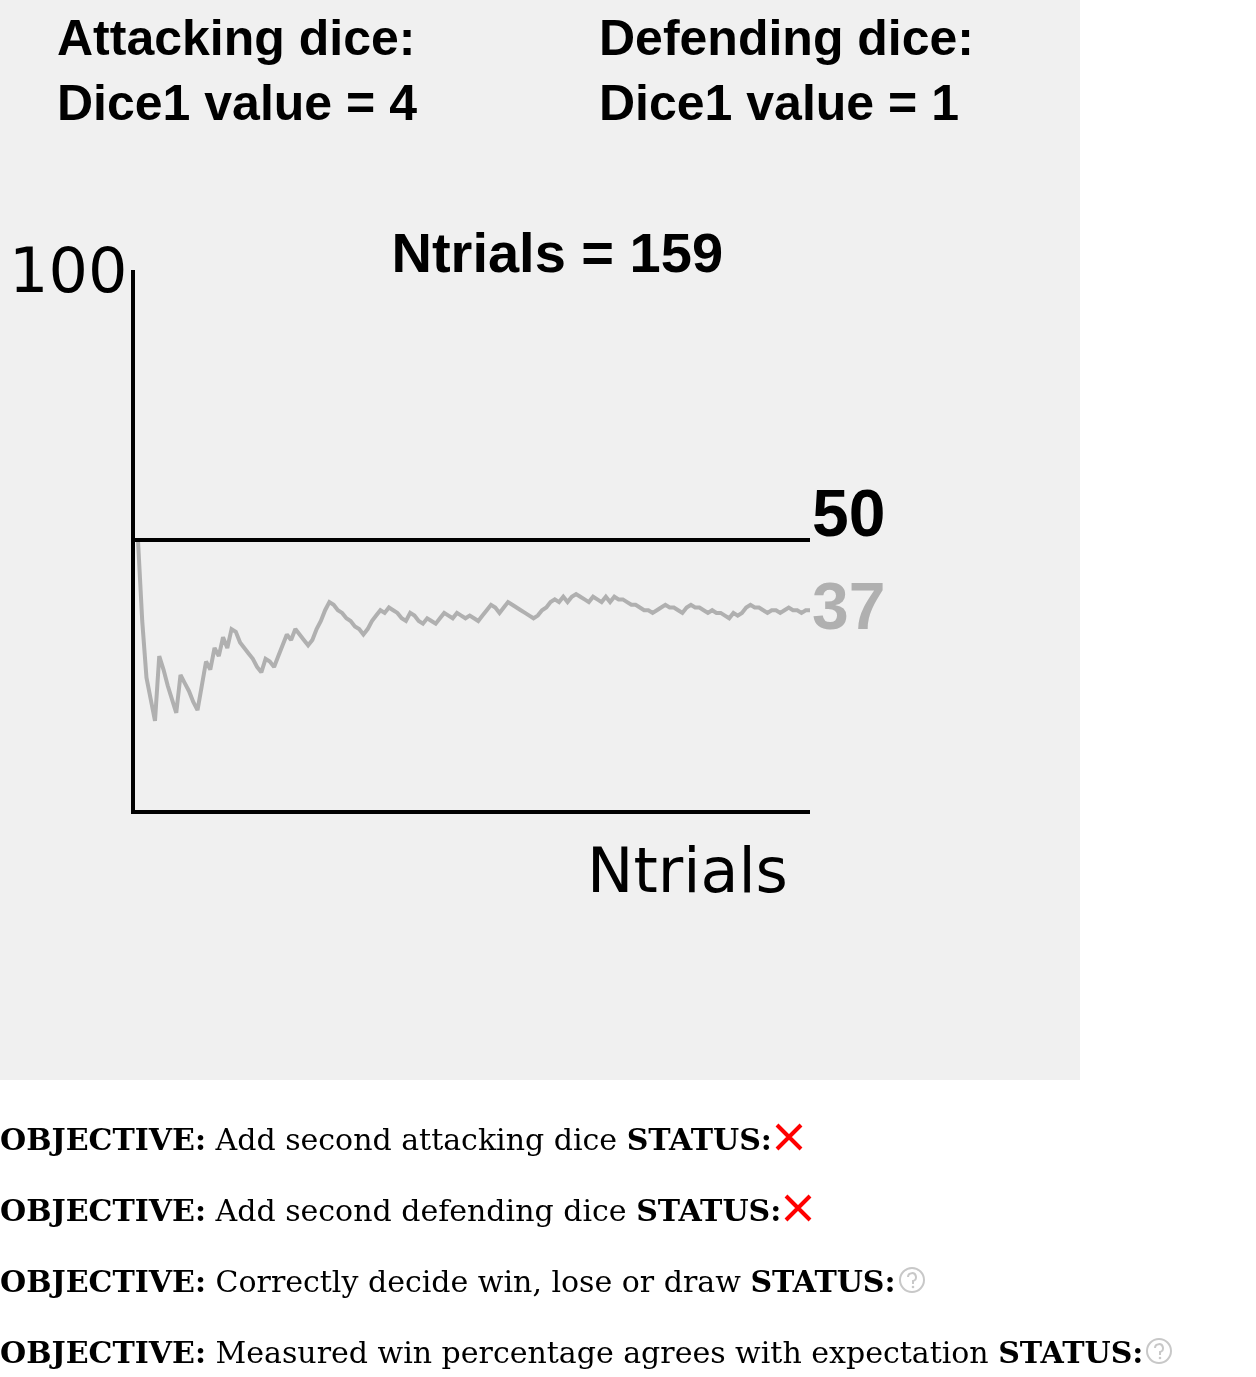  Describe the element at coordinates (557, 252) in the screenshot. I see `chart-title: Ntrials = 159` at that location.